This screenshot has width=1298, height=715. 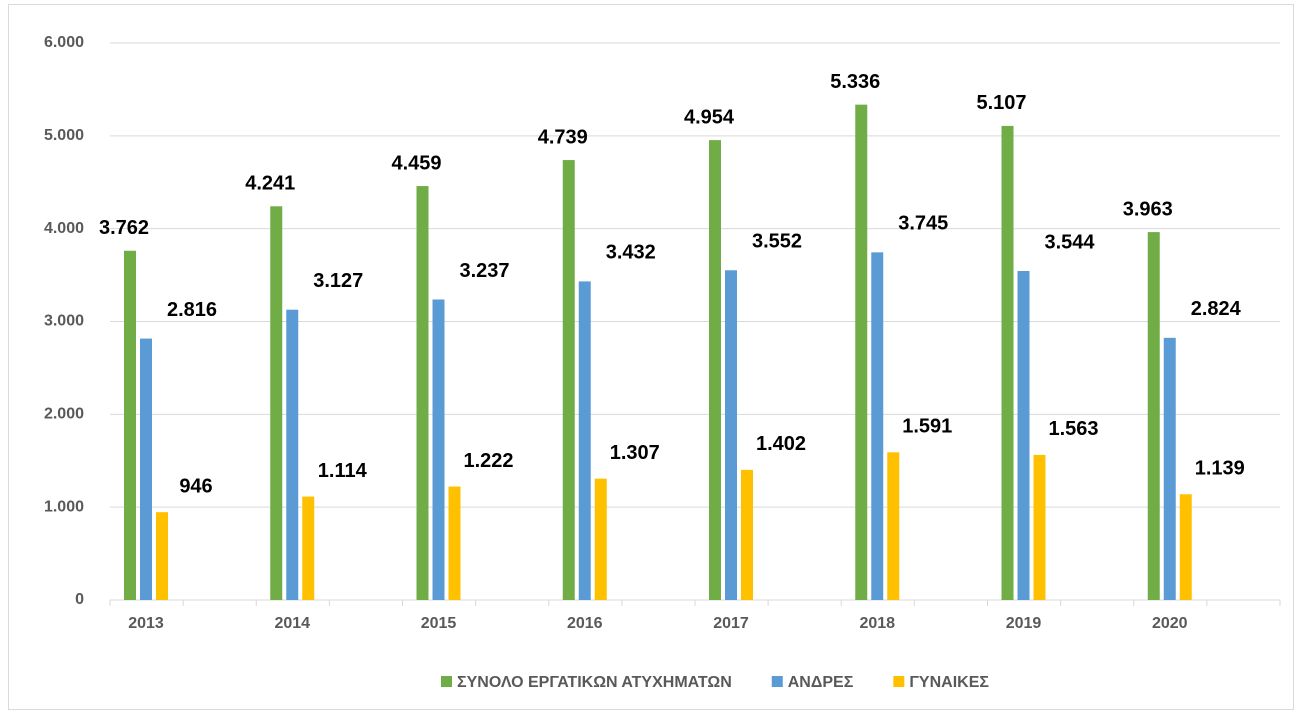 I want to click on data-label: 1.222, so click(x=488, y=461).